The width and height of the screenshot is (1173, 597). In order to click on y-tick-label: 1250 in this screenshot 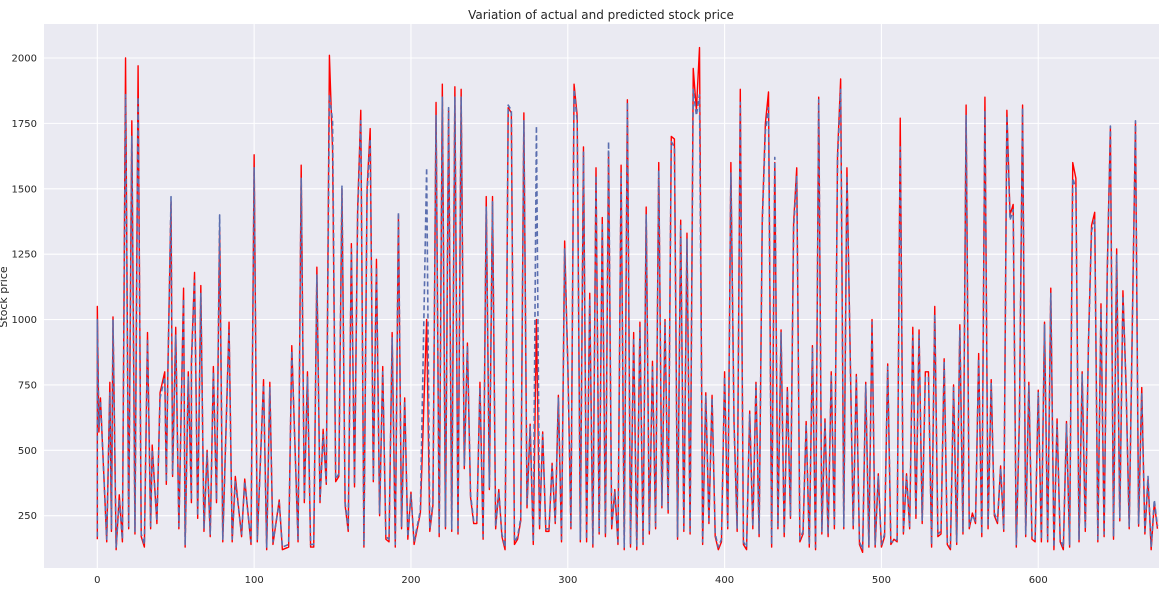, I will do `click(24, 255)`.